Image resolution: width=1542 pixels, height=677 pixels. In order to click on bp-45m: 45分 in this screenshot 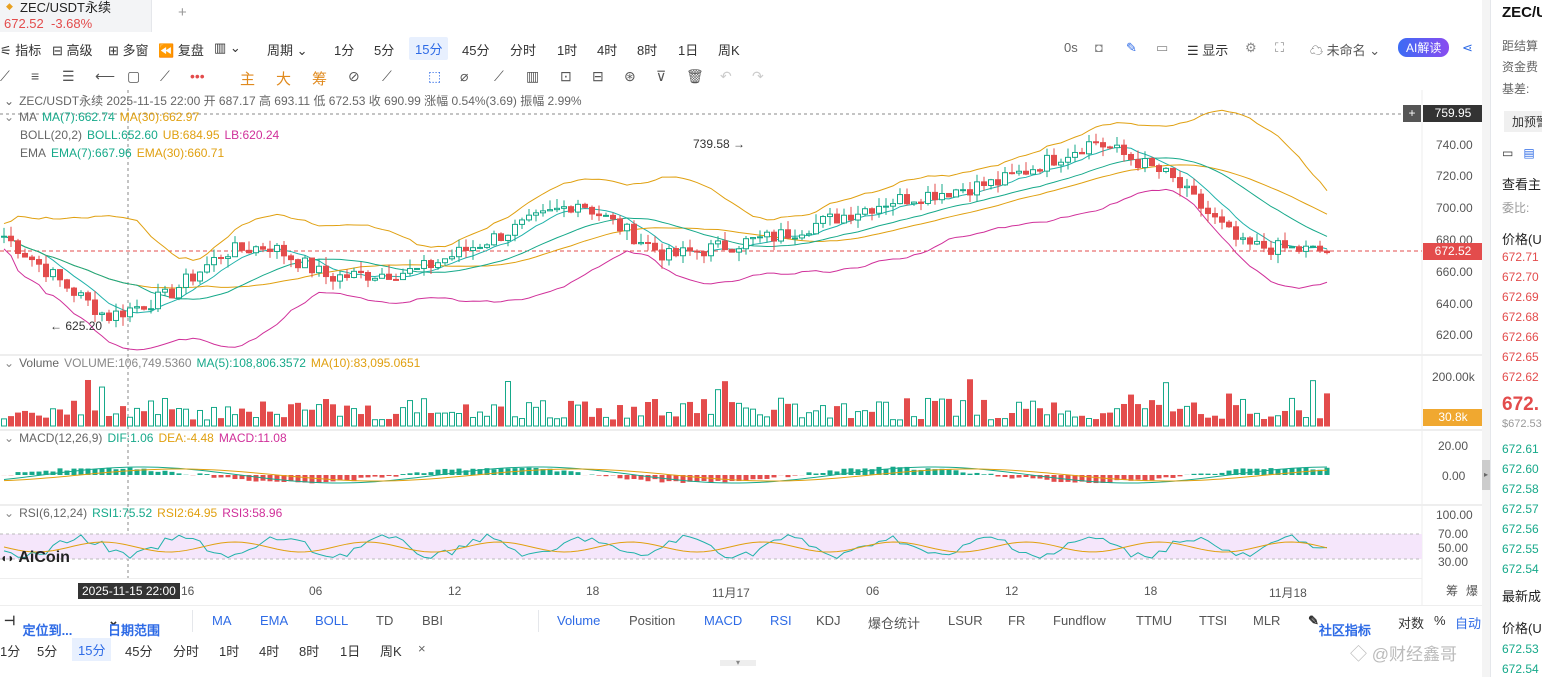, I will do `click(139, 651)`.